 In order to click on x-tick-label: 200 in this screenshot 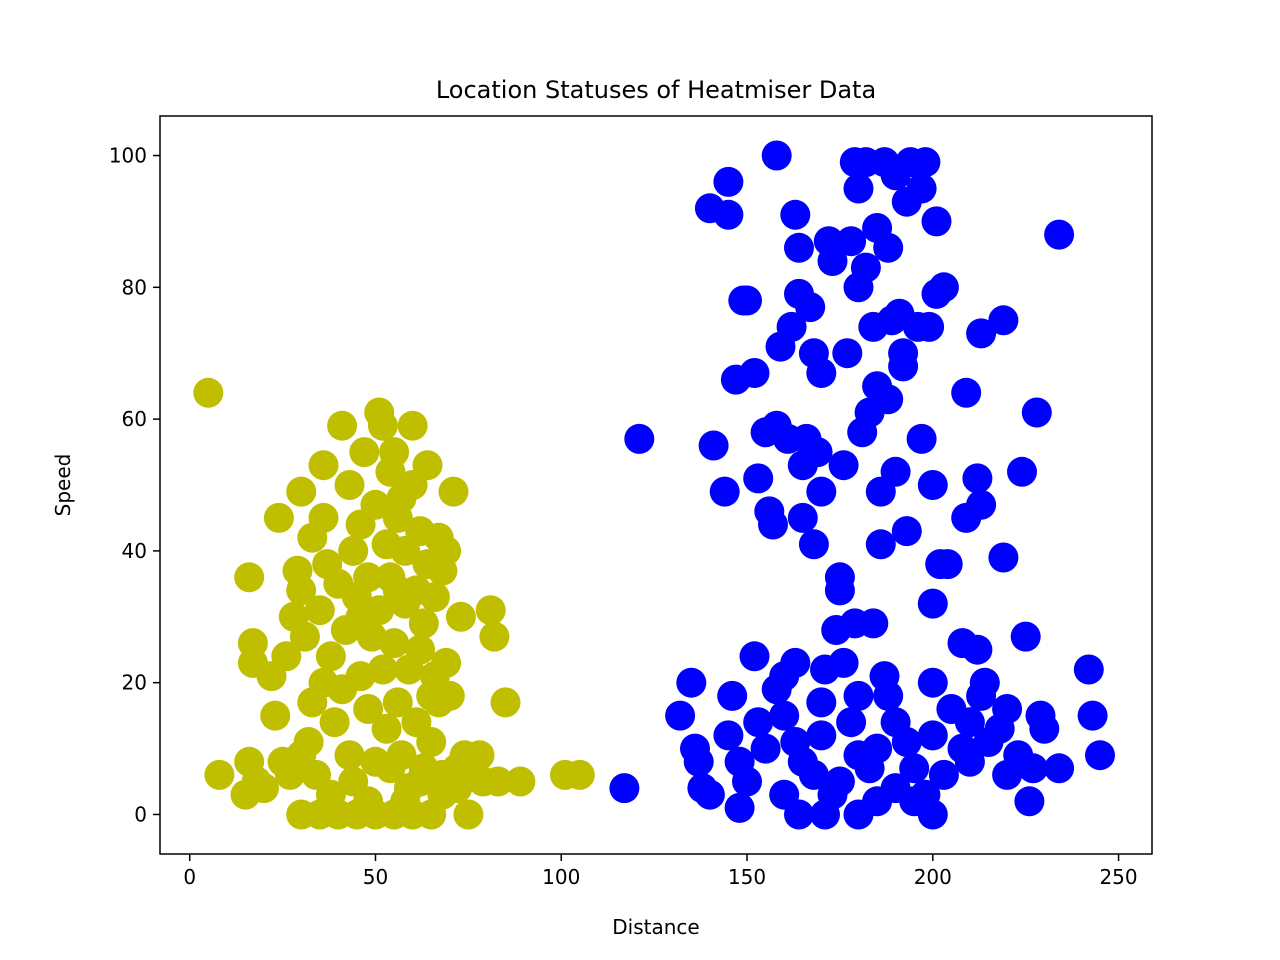, I will do `click(933, 877)`.